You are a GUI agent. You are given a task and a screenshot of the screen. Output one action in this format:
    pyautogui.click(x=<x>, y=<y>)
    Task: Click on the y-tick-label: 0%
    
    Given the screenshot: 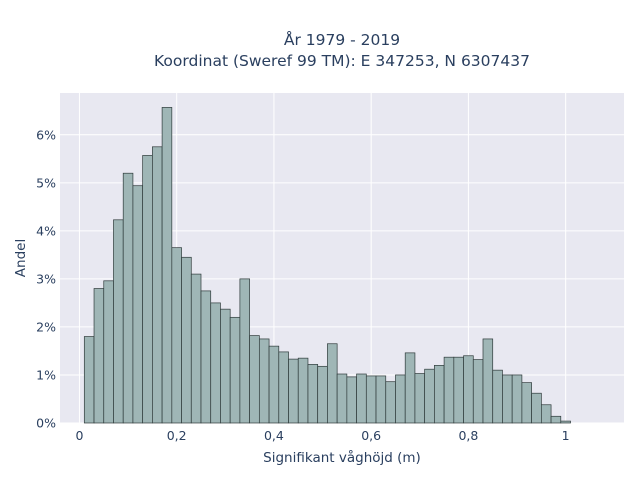 What is the action you would take?
    pyautogui.click(x=46, y=423)
    